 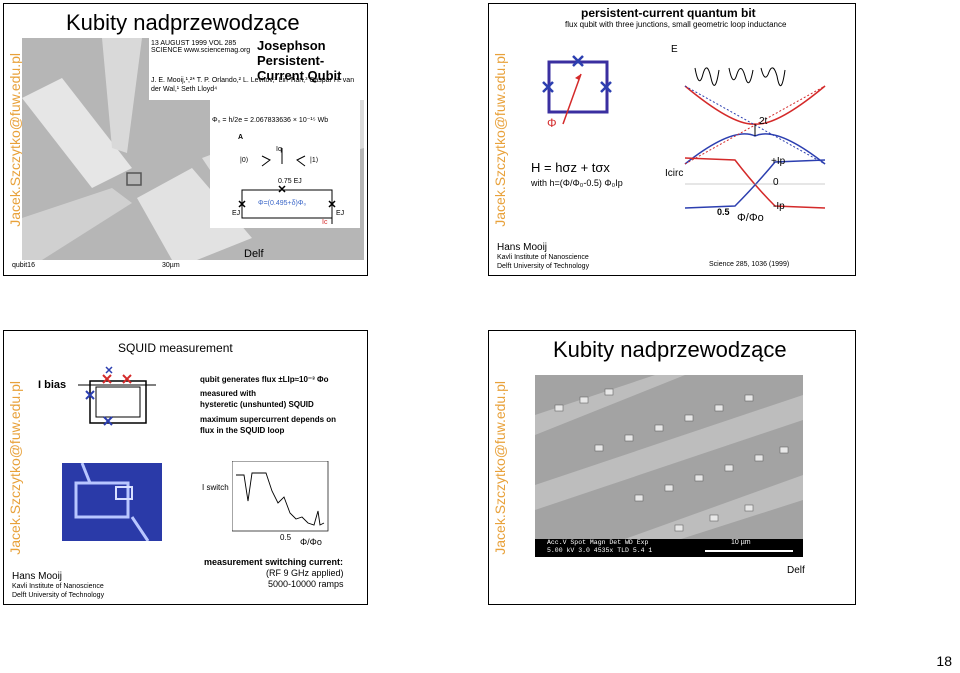 What do you see at coordinates (241, 137) in the screenshot?
I see `label-a: A` at bounding box center [241, 137].